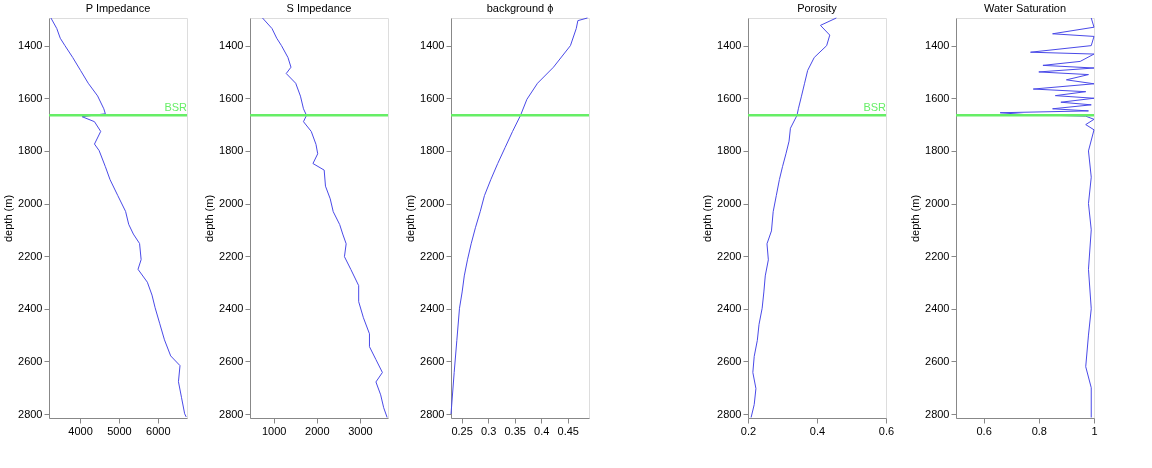 This screenshot has height=468, width=1152. I want to click on chart-title: P Impedance, so click(118, 7).